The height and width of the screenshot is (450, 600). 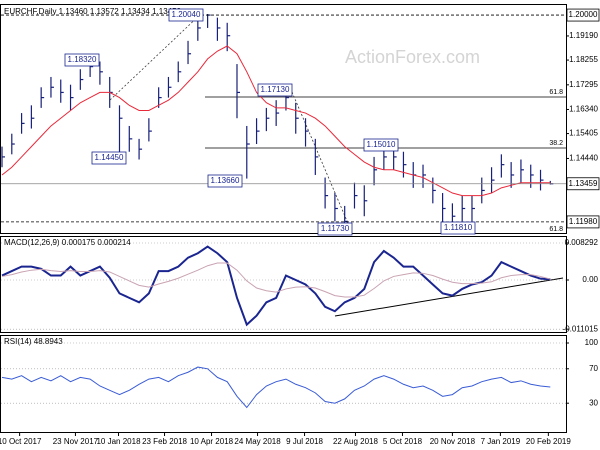 I want to click on level-label: 1.20000, so click(x=583, y=14).